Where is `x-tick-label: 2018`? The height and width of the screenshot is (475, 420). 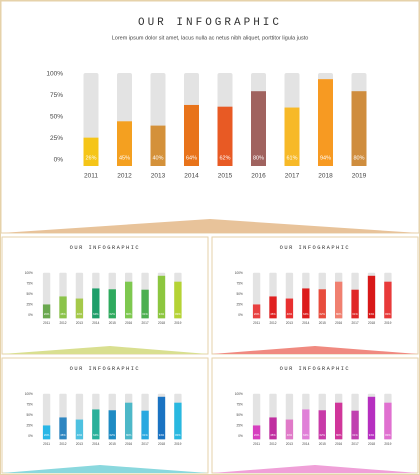
x-tick-label: 2018 is located at coordinates (325, 176).